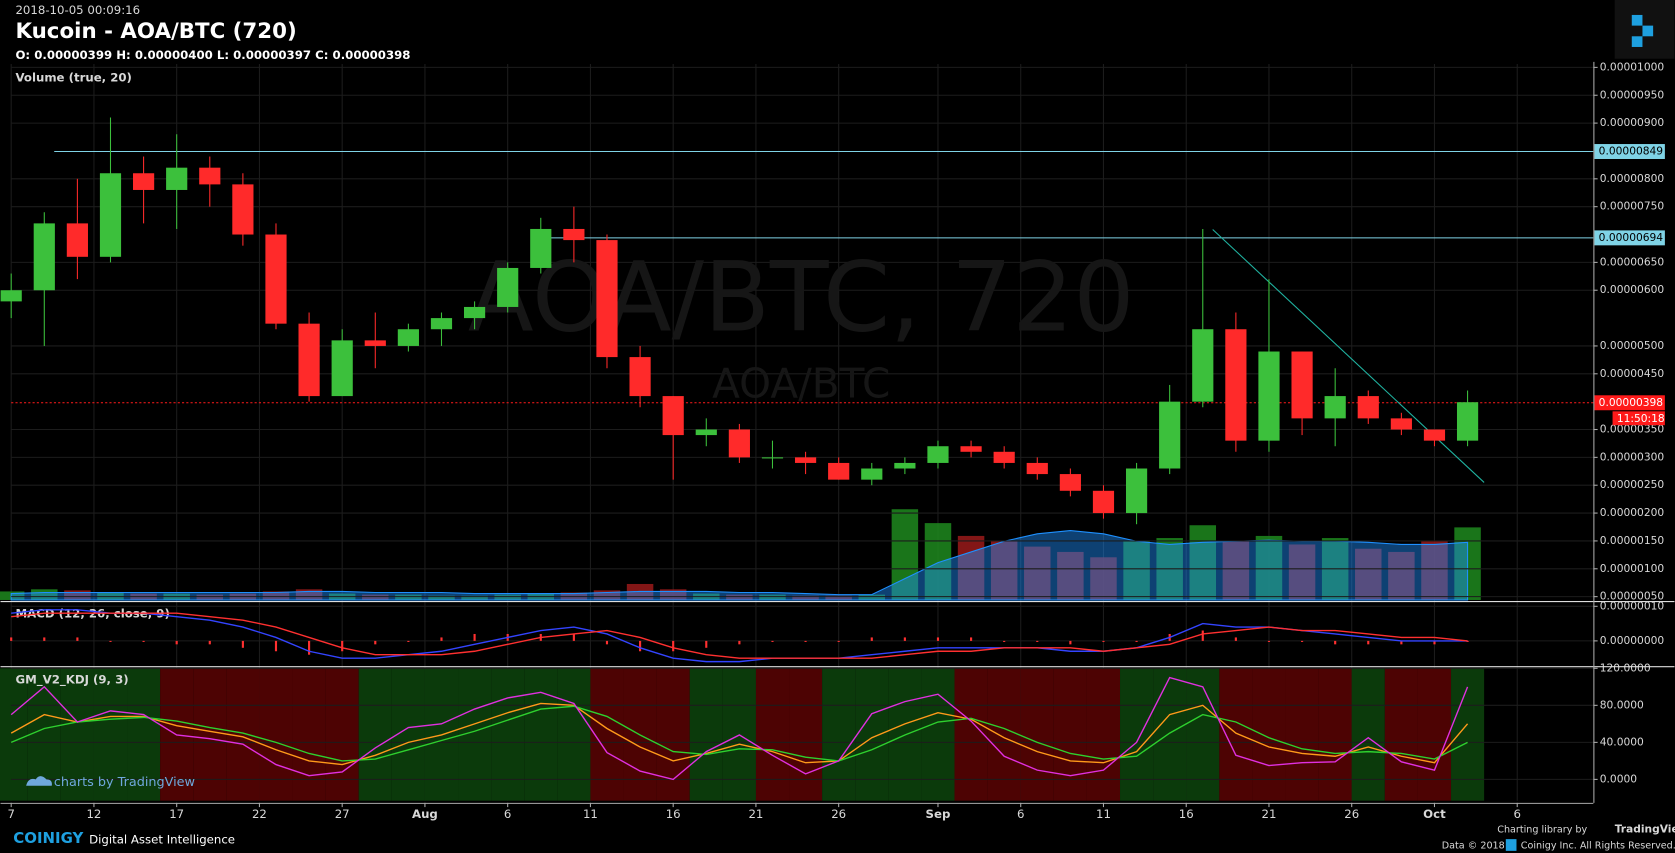 The image size is (1675, 853). Describe the element at coordinates (673, 814) in the screenshot. I see `x-tick-label: 16` at that location.